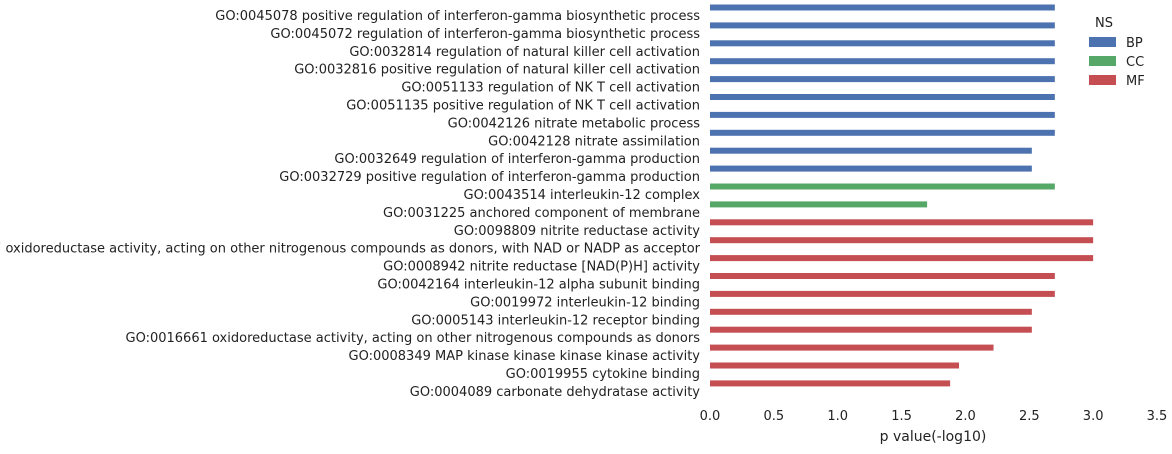 Image resolution: width=1172 pixels, height=454 pixels. Describe the element at coordinates (577, 231) in the screenshot. I see `y-tick-label: GO:0098809 nitrite reductase activity` at that location.